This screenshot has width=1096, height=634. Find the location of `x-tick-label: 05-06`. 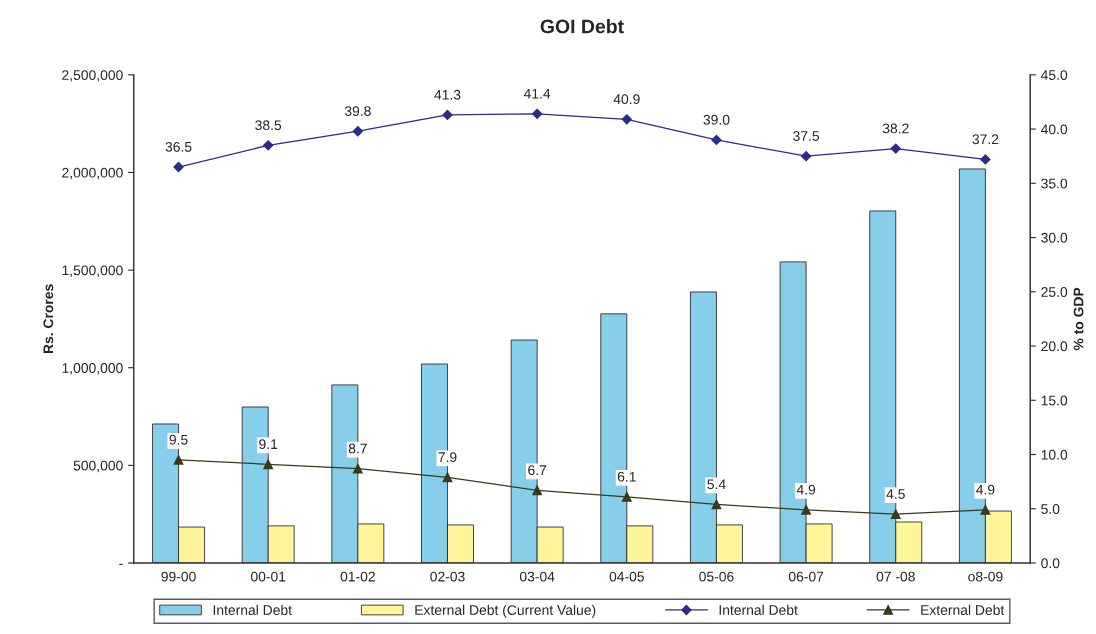

x-tick-label: 05-06 is located at coordinates (716, 576).